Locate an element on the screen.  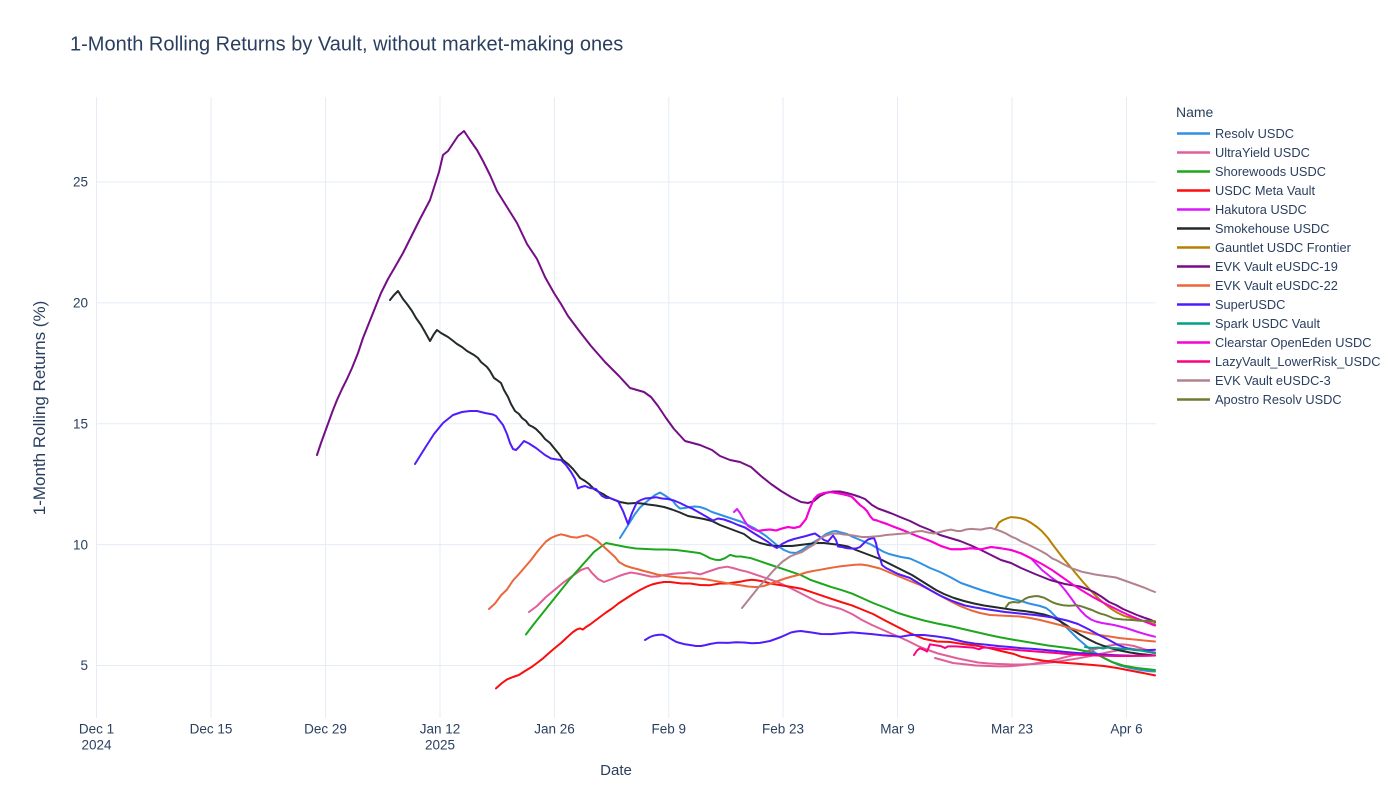
svg-text: Dec 15 is located at coordinates (211, 729).